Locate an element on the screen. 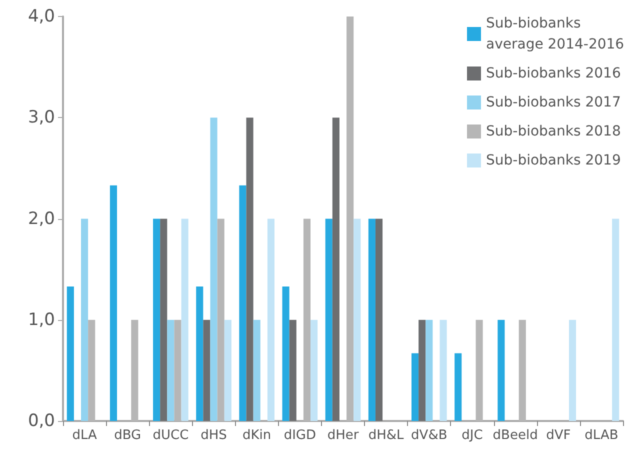 The image size is (639, 457). x-tick-label: dUCC is located at coordinates (170, 435).